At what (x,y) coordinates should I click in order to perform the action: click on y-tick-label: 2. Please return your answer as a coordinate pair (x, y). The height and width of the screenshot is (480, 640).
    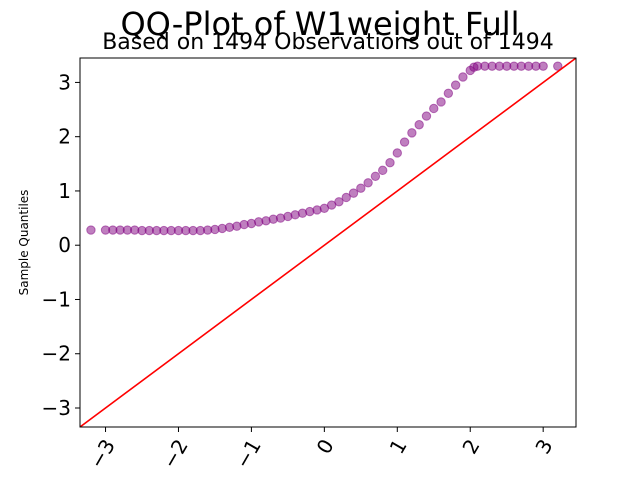
    Looking at the image, I should click on (64, 137).